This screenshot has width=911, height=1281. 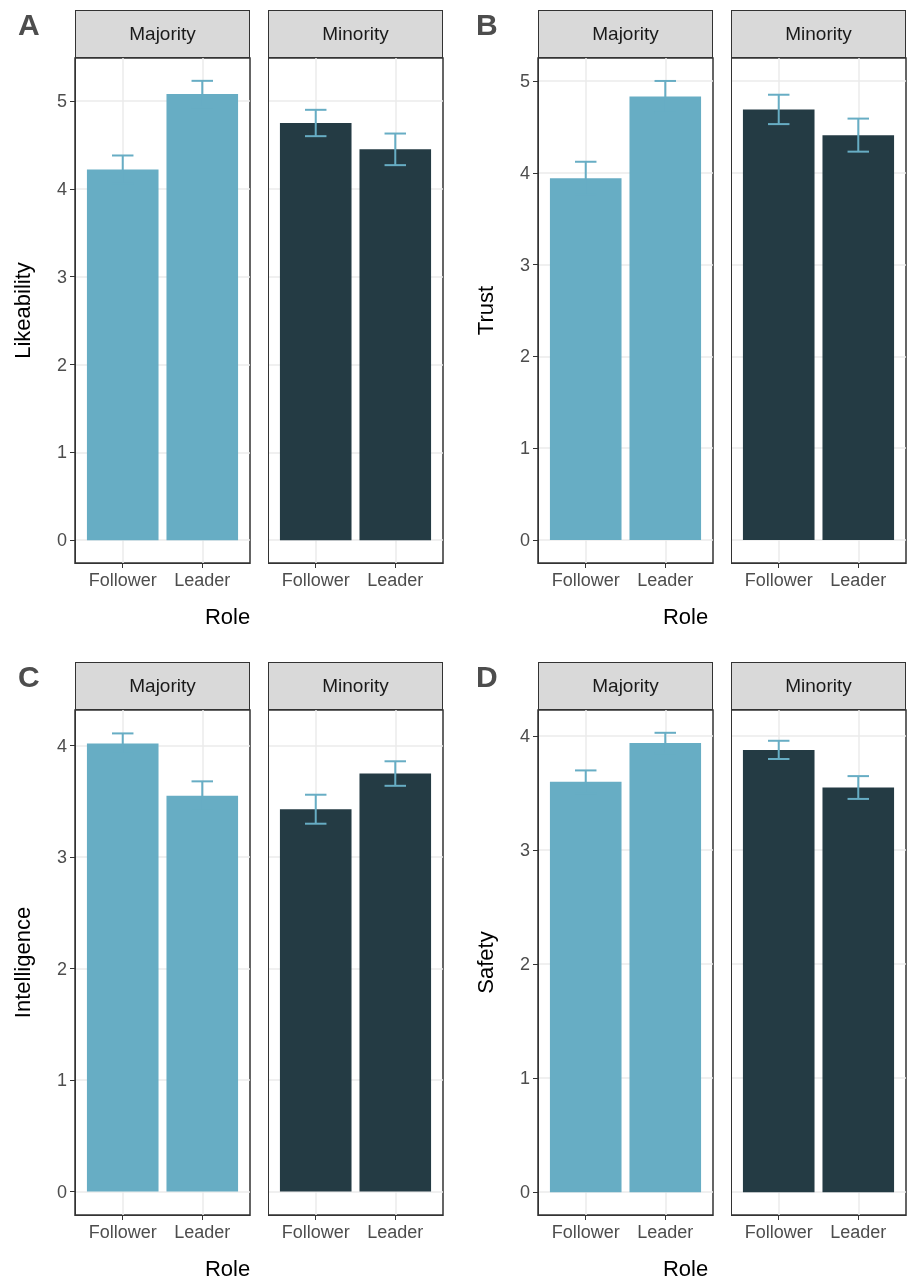 I want to click on y-axis-title: Likeability, so click(x=22, y=310).